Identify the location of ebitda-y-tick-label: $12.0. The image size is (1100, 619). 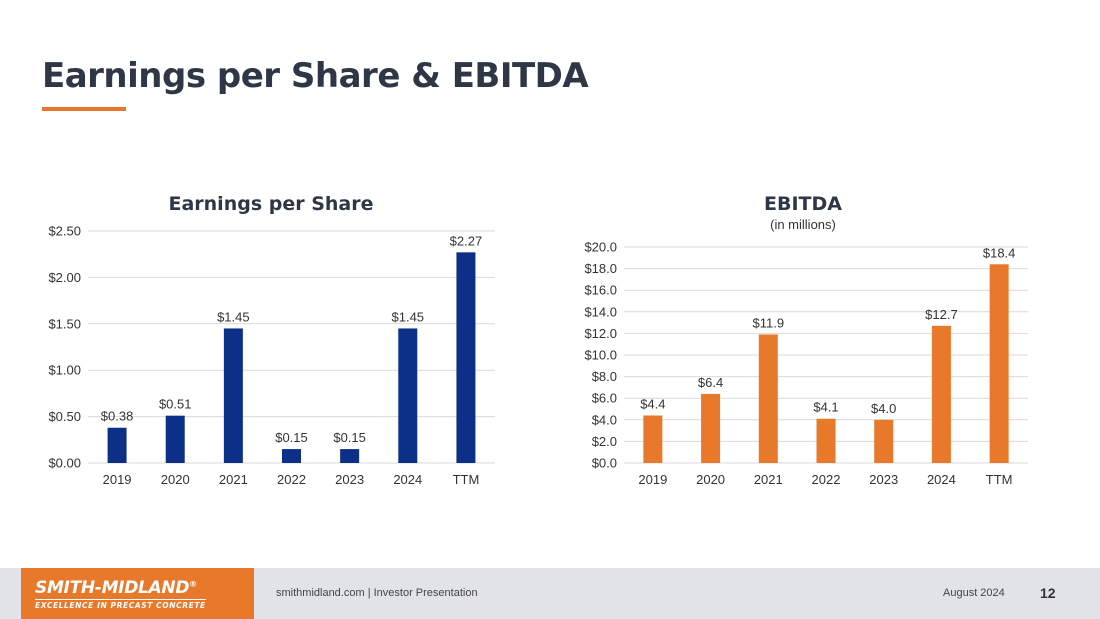
(600, 333).